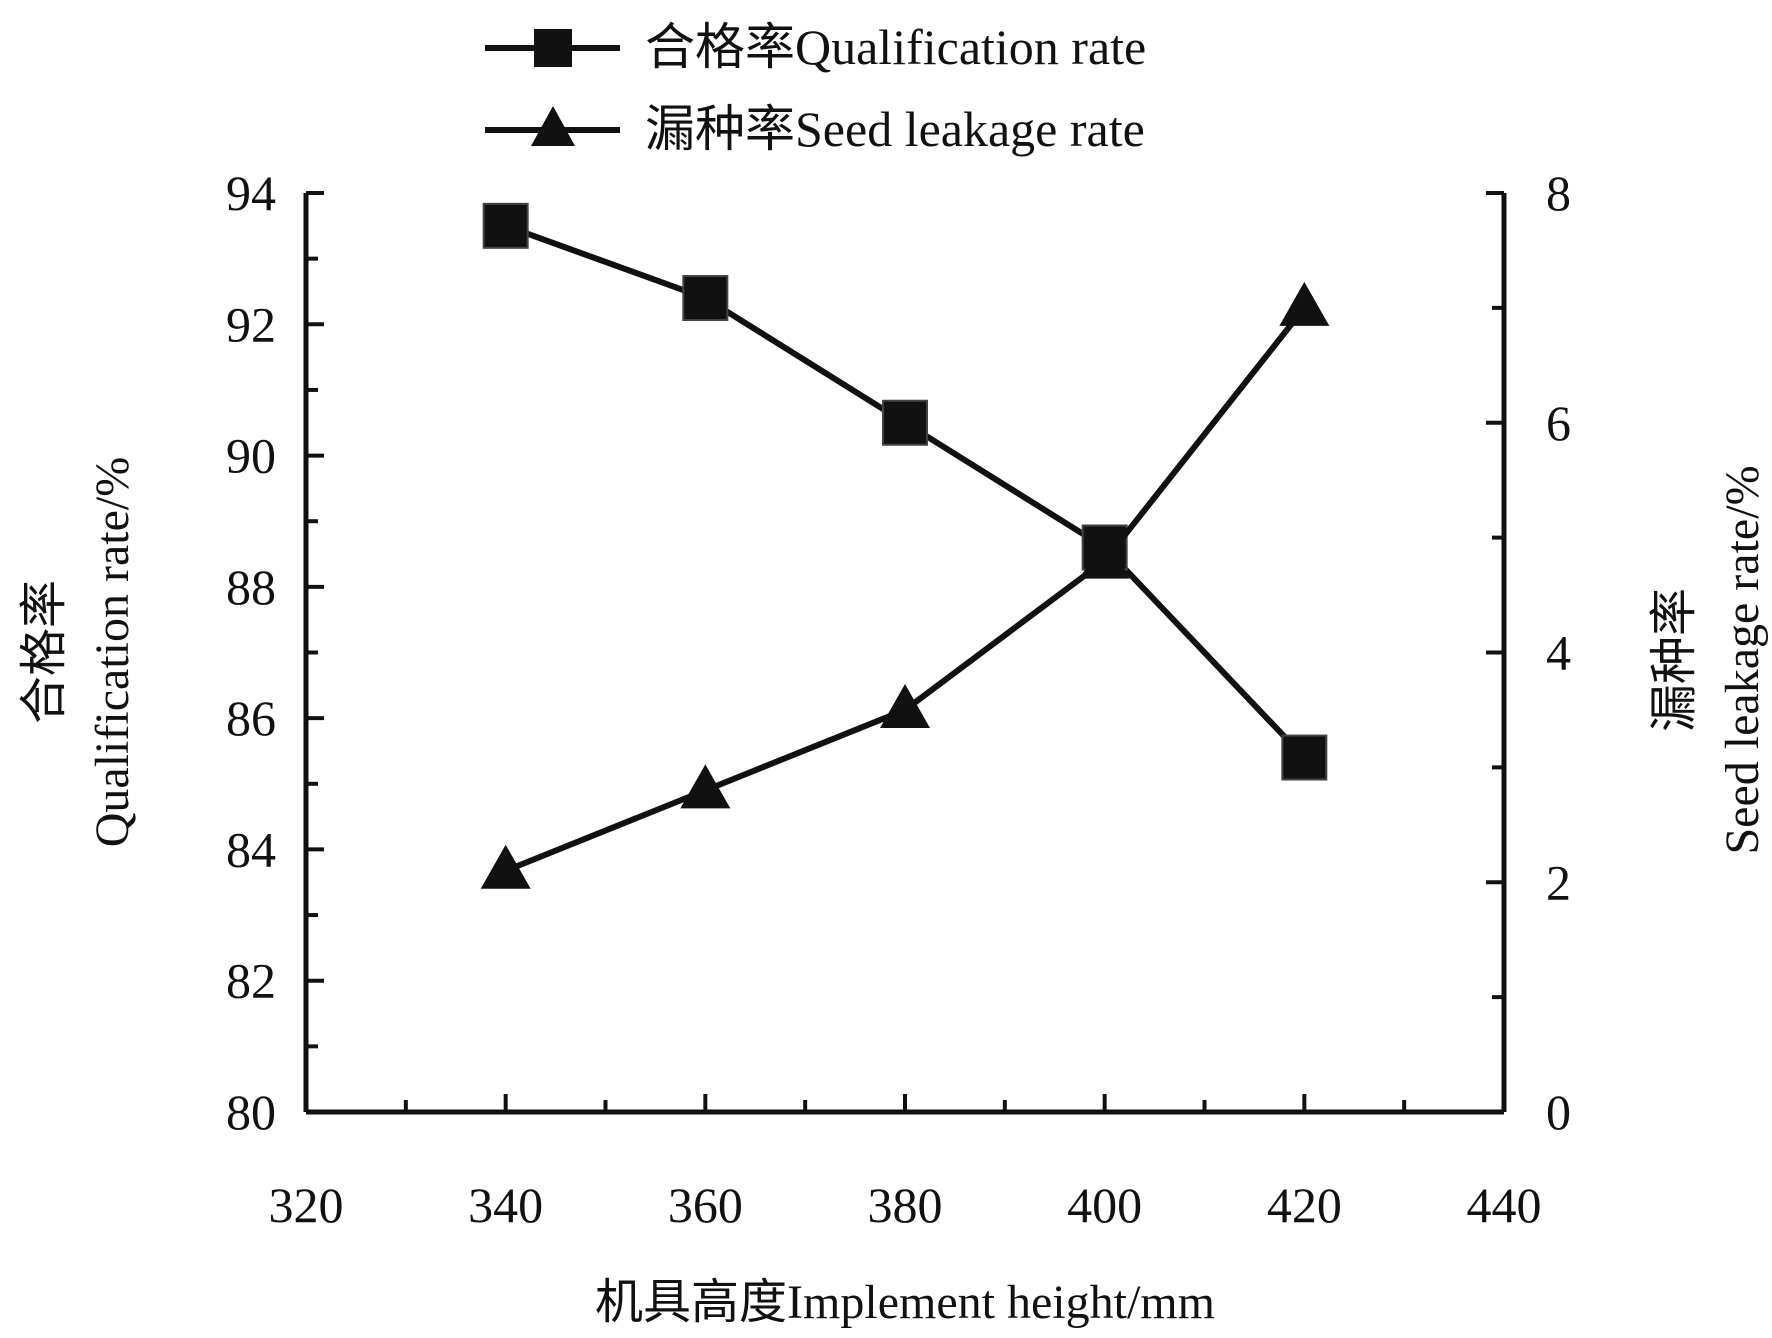 The width and height of the screenshot is (1772, 1338). What do you see at coordinates (306, 1205) in the screenshot?
I see `x-tick-label: 320` at bounding box center [306, 1205].